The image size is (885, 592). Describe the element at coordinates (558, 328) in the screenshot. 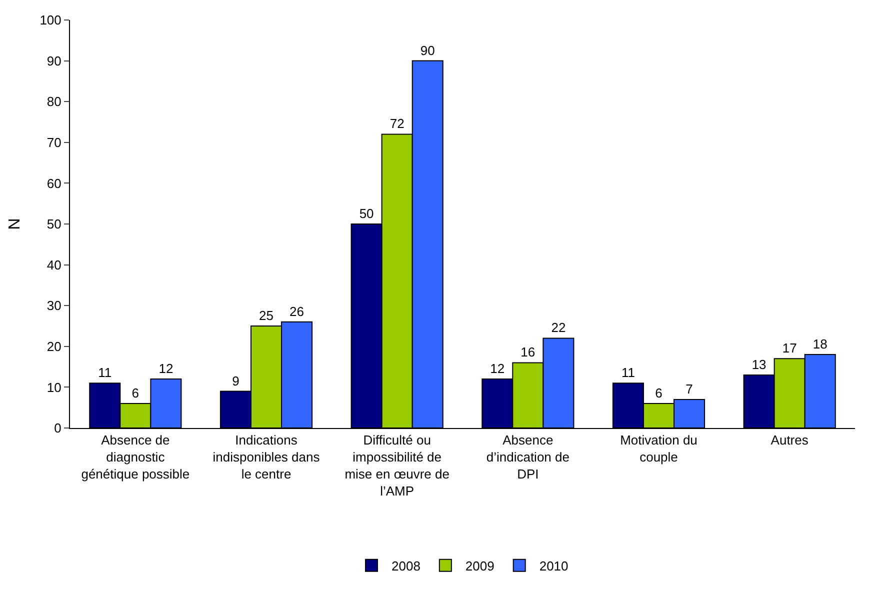

I see `data-label: 22` at that location.